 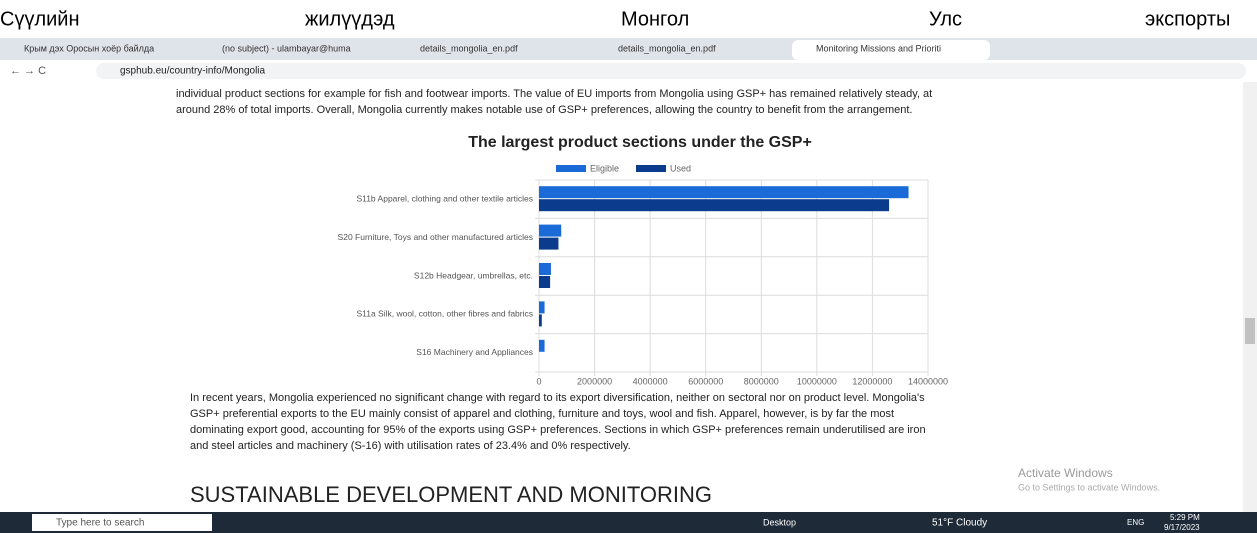 I want to click on caption-word: Сүүлийн, so click(x=40, y=19).